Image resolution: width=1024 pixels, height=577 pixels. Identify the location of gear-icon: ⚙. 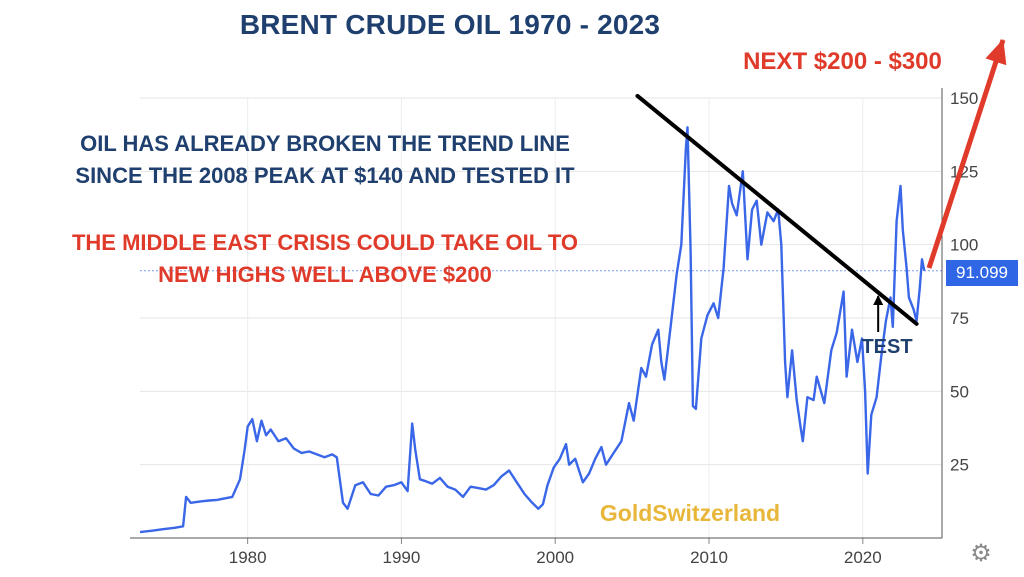
(981, 553).